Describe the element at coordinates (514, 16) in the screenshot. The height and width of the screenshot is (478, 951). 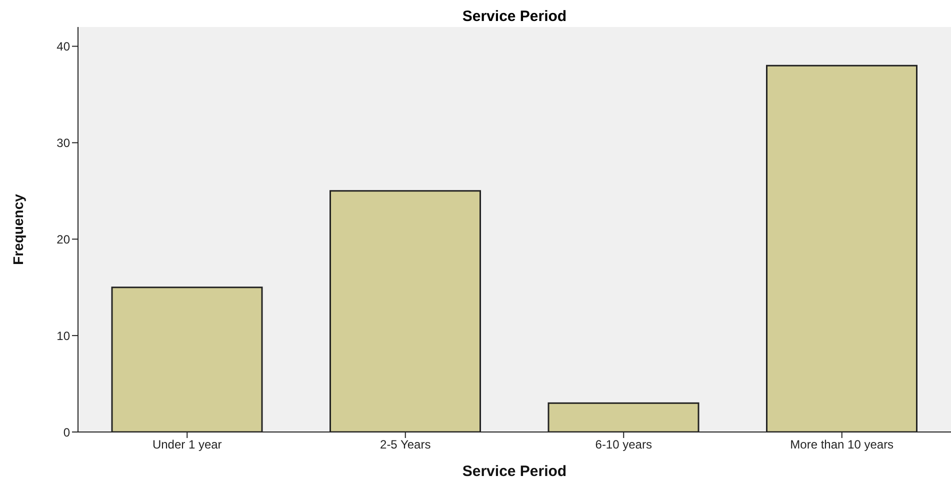
I see `chart-title: Service Period` at that location.